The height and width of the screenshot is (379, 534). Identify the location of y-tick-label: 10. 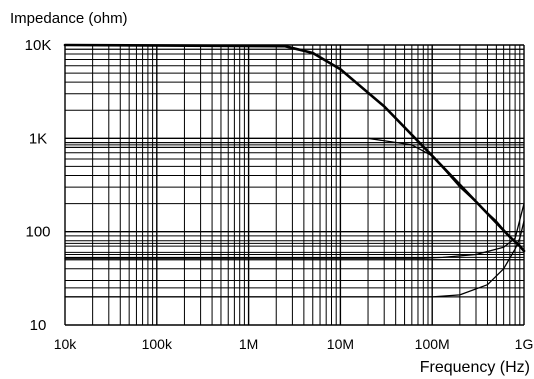
(38, 325).